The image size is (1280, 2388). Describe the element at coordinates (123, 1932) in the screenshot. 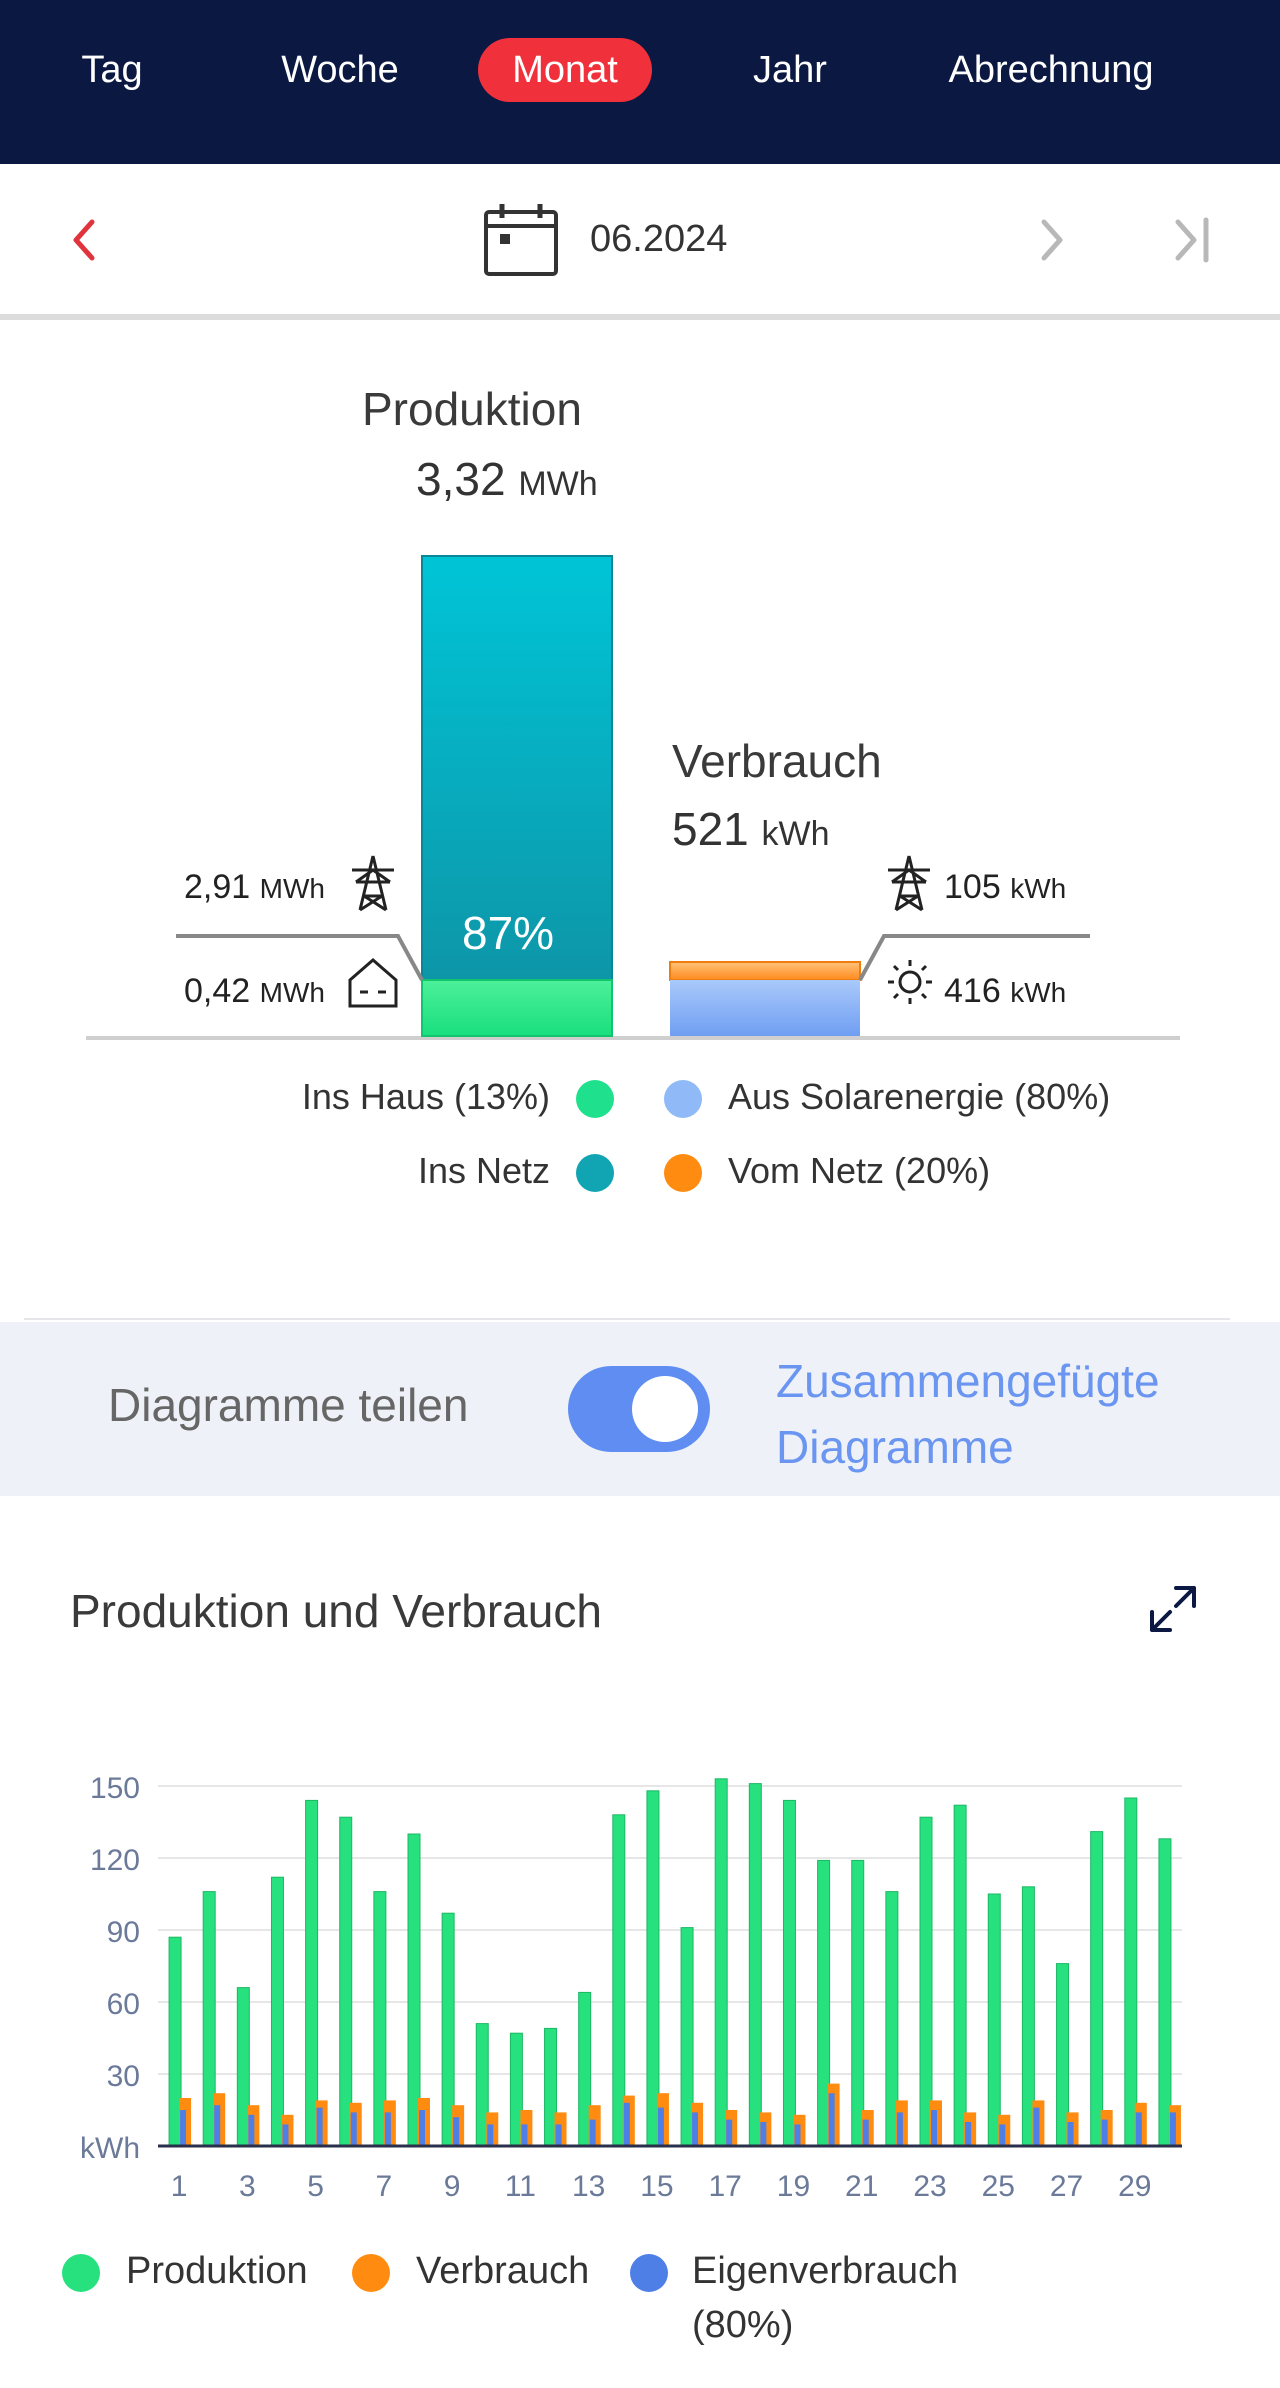

I see `y-tick-label: 90` at that location.